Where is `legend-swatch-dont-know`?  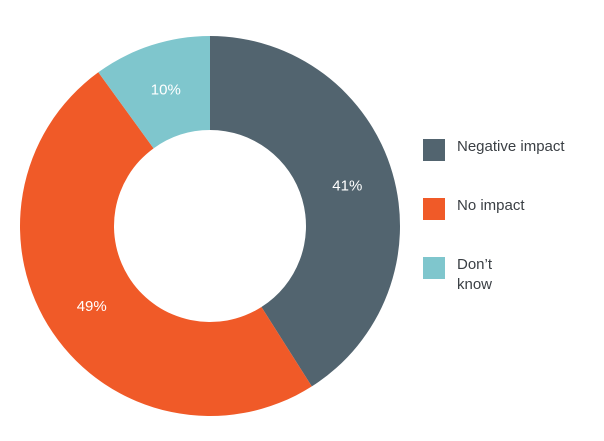 legend-swatch-dont-know is located at coordinates (434, 268).